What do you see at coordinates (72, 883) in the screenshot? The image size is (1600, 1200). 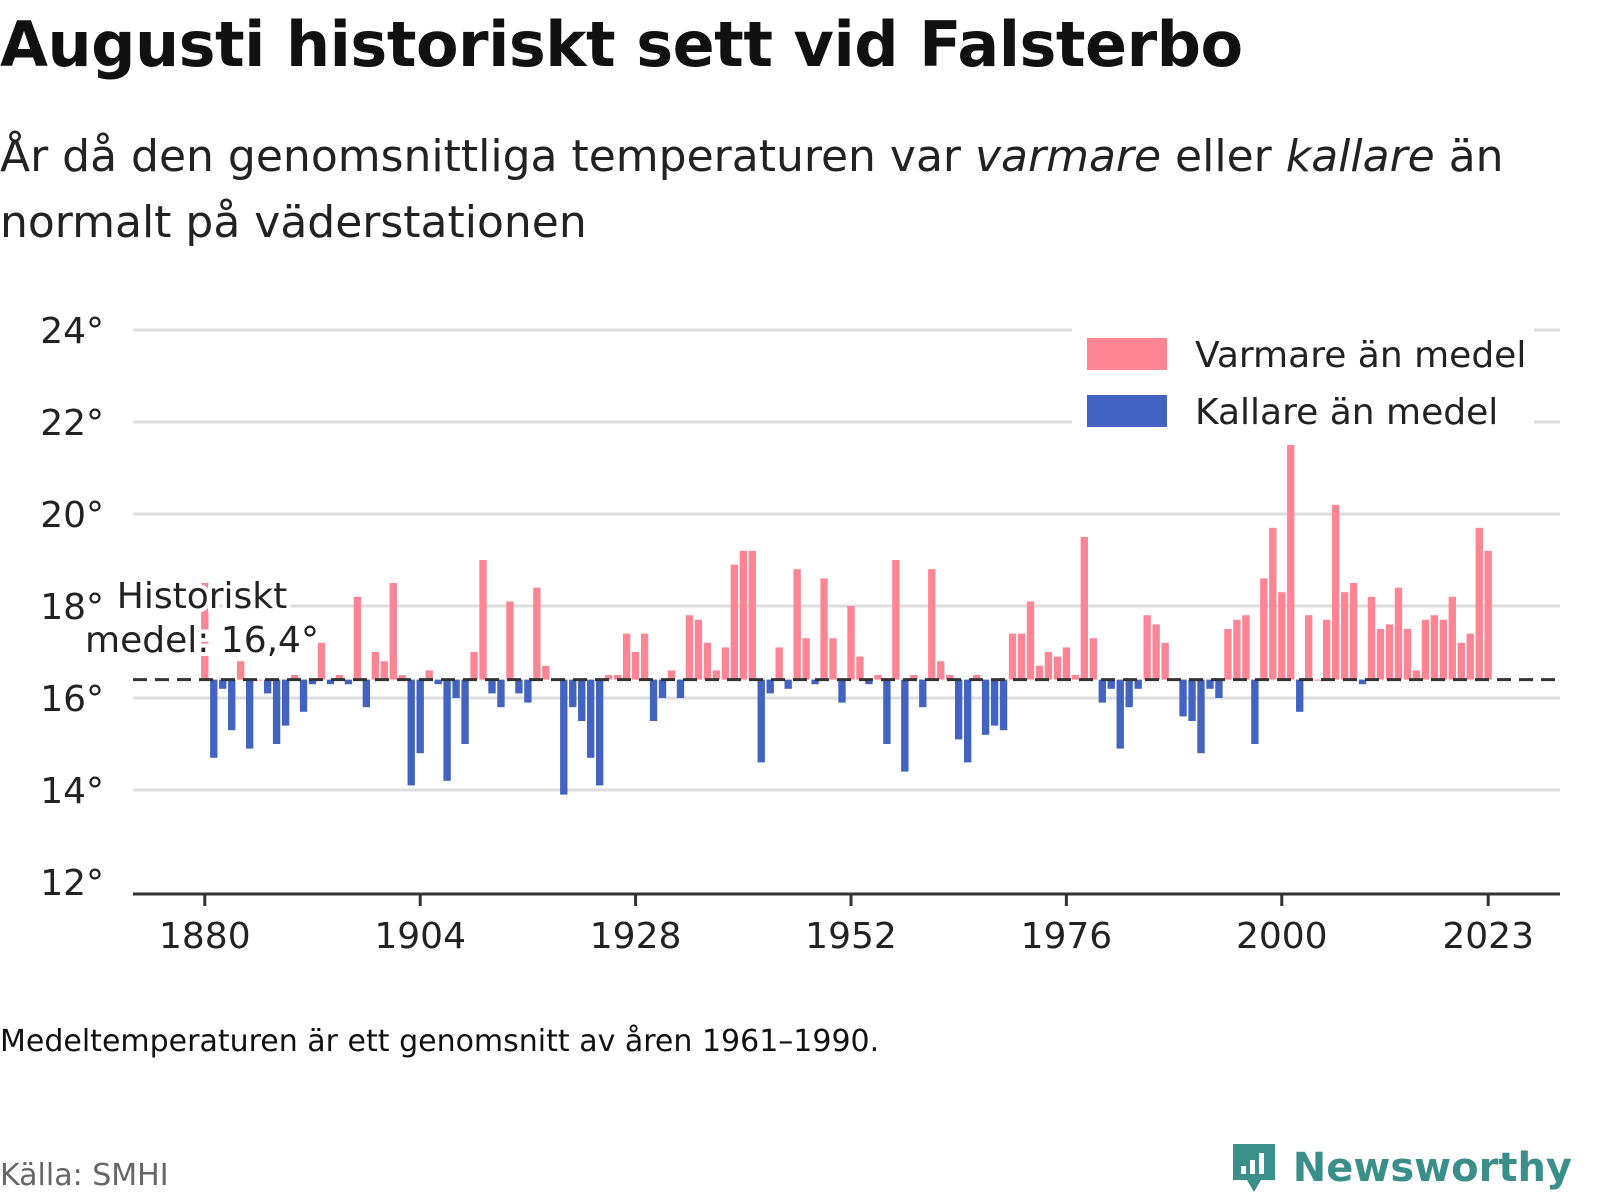 I see `y-tick-label: 12°` at bounding box center [72, 883].